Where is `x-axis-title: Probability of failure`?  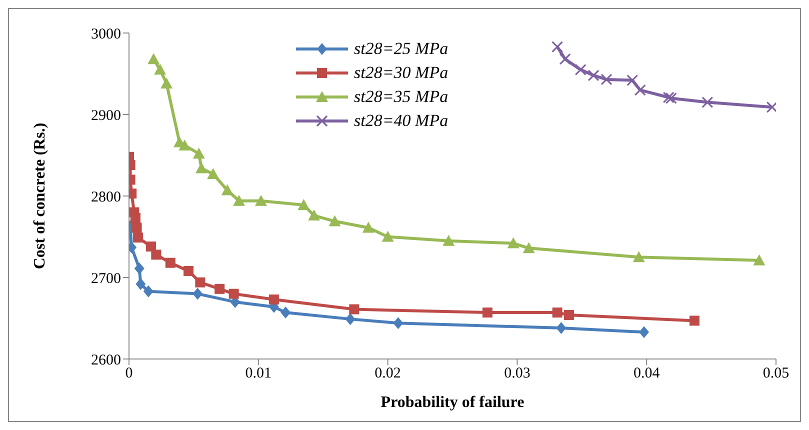 x-axis-title: Probability of failure is located at coordinates (452, 402).